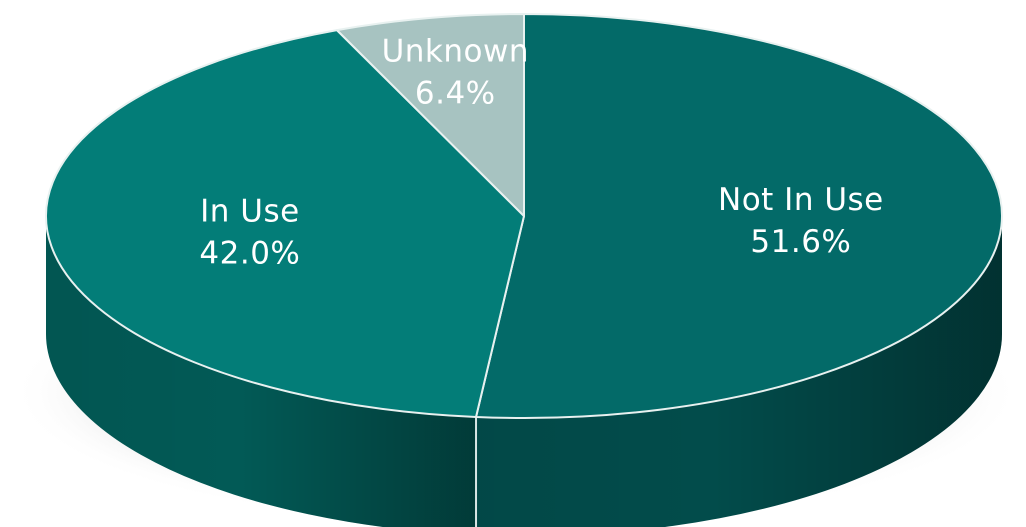 The height and width of the screenshot is (527, 1026). Describe the element at coordinates (250, 212) in the screenshot. I see `label-in-use: In Use` at that location.